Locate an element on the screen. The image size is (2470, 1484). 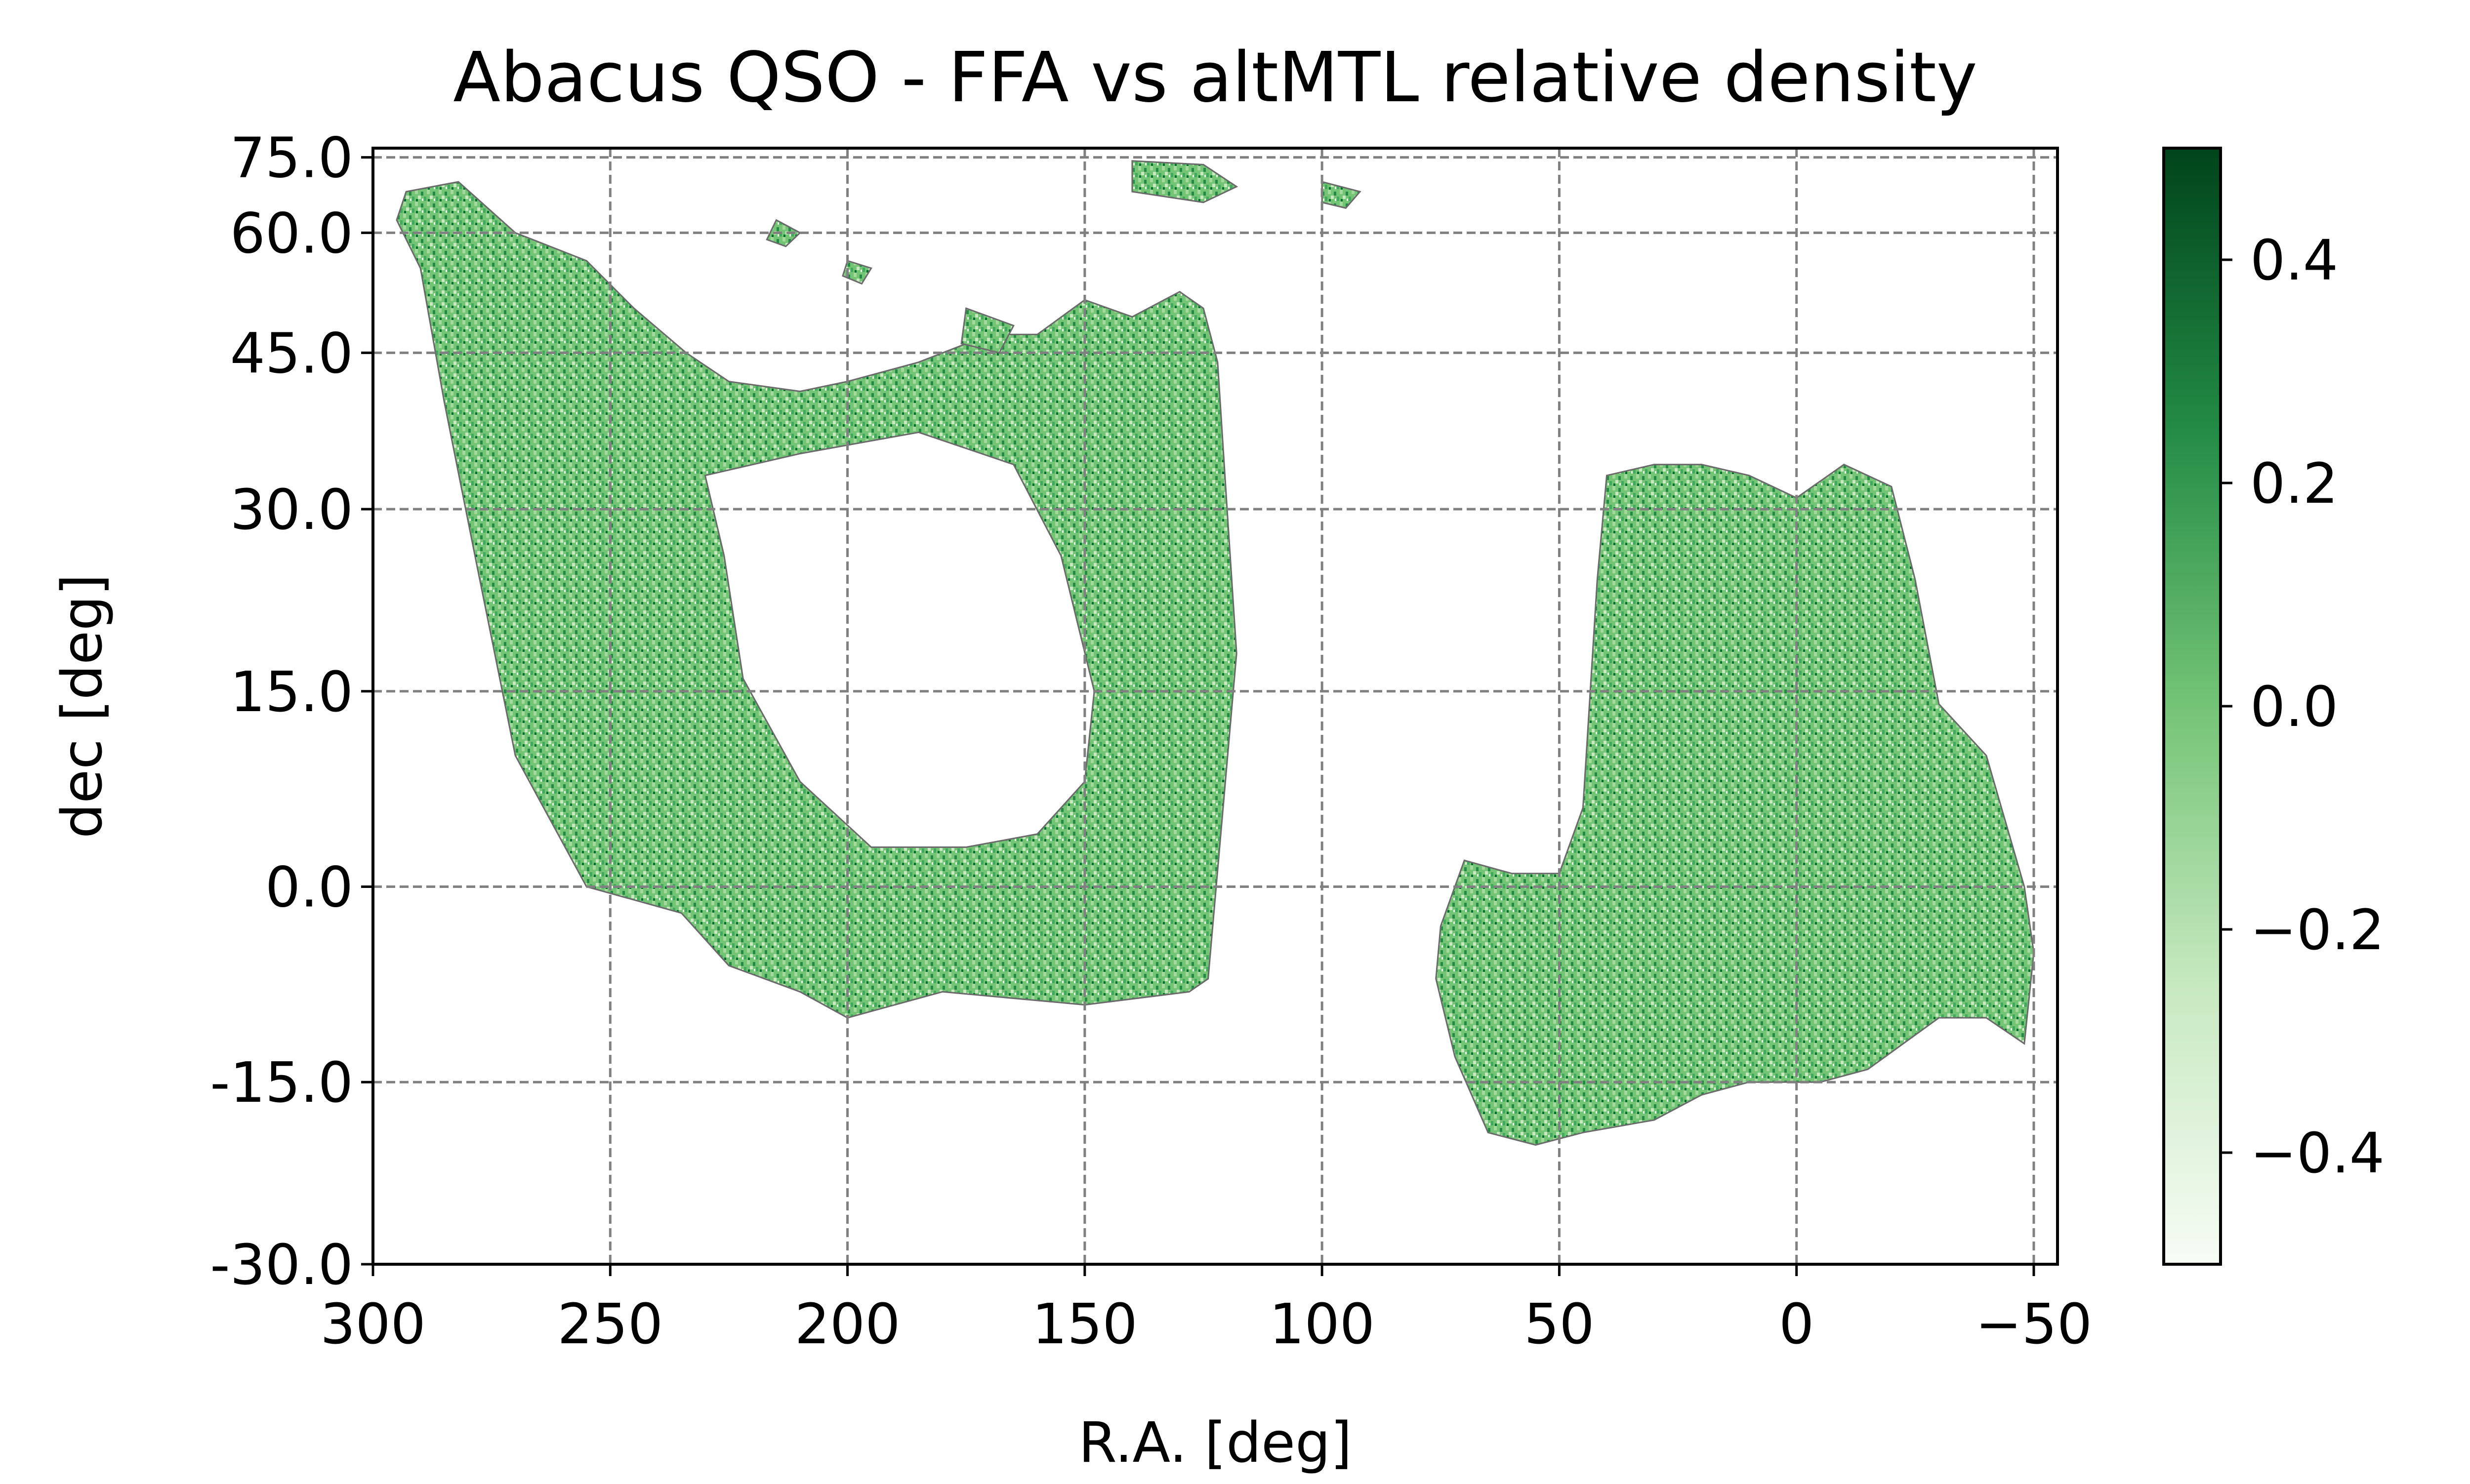
y-axis: -30.0 -15.0 0.0 15.0 30.0 45.0 60.0 75.0 is located at coordinates (291, 711).